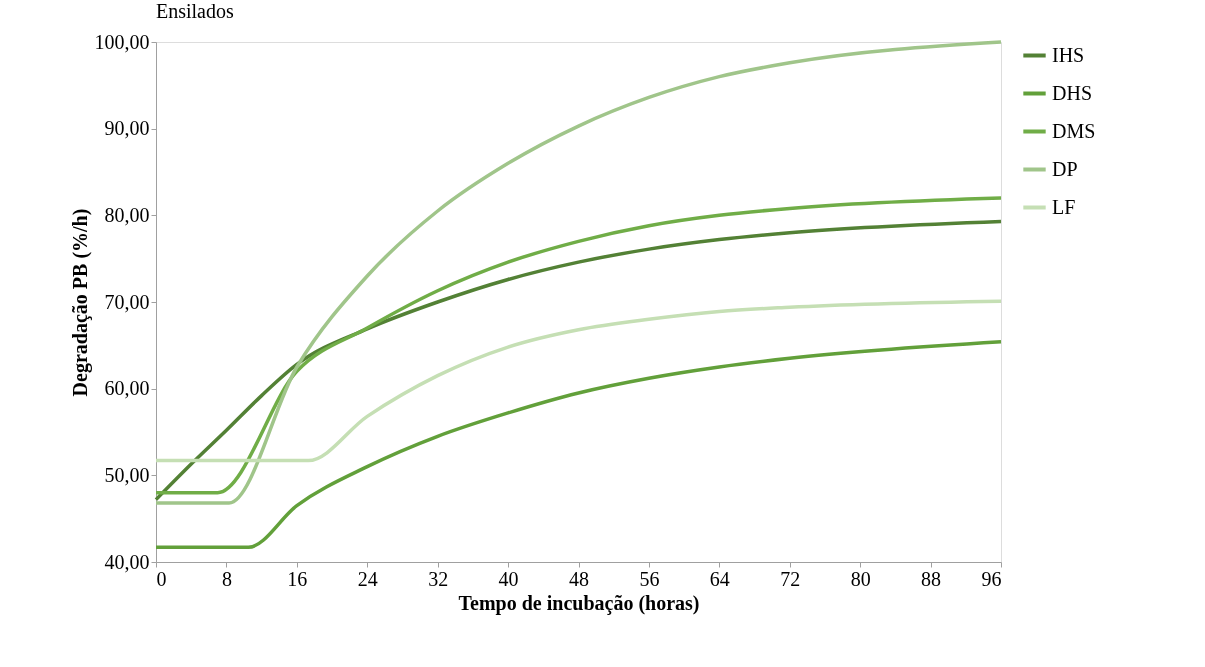  I want to click on y-axis-title: Degradação PB (%/h), so click(80, 302).